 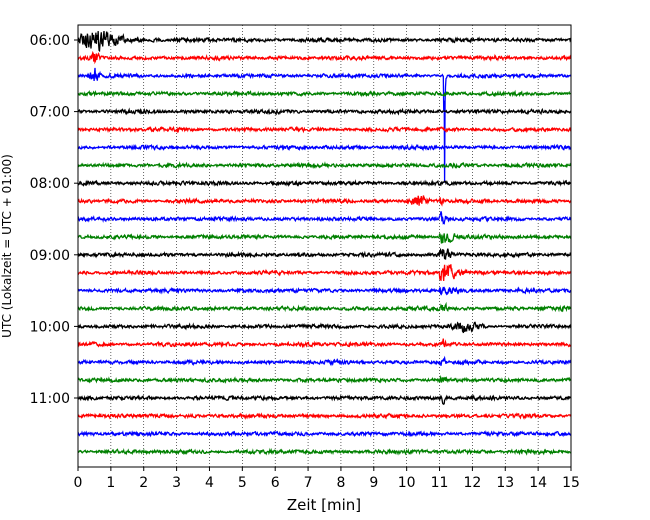 What do you see at coordinates (50, 113) in the screenshot?
I see `y-tick-label-1: 07:00` at bounding box center [50, 113].